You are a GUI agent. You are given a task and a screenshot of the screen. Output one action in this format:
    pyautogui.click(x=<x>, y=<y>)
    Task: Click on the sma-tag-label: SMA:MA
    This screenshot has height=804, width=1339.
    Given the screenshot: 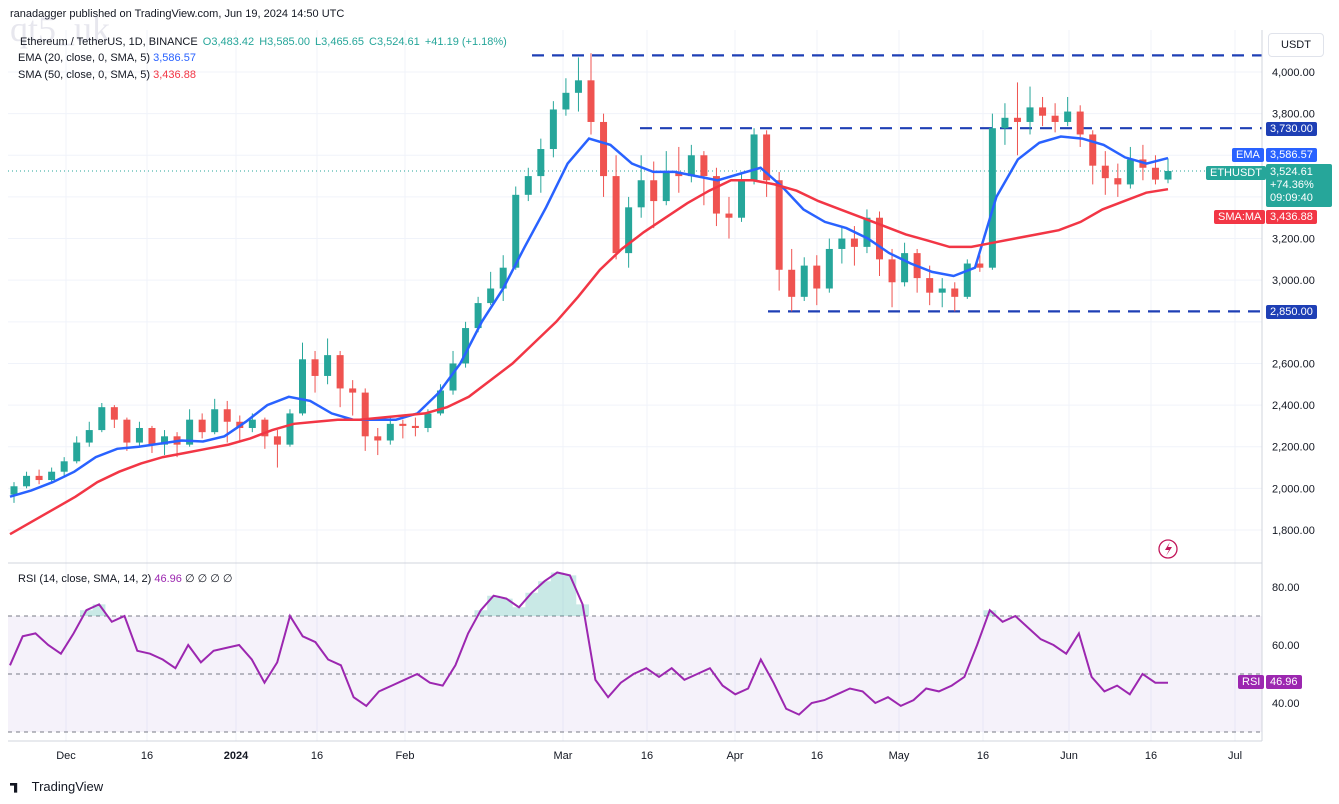 What is the action you would take?
    pyautogui.click(x=1240, y=217)
    